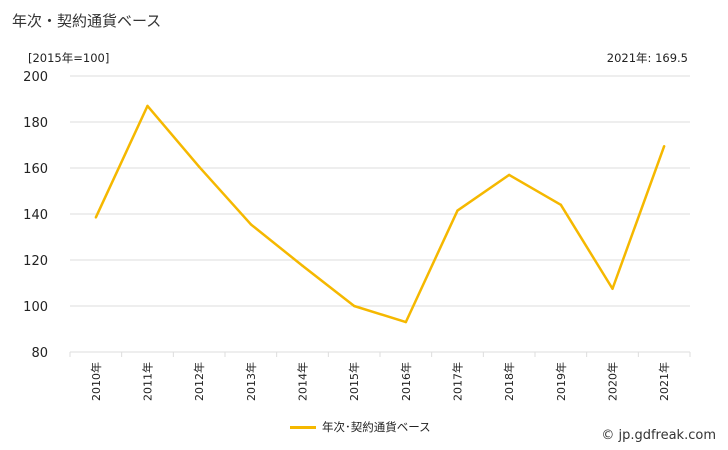 Image resolution: width=728 pixels, height=450 pixels. I want to click on x-tick-label: 2014年, so click(303, 381).